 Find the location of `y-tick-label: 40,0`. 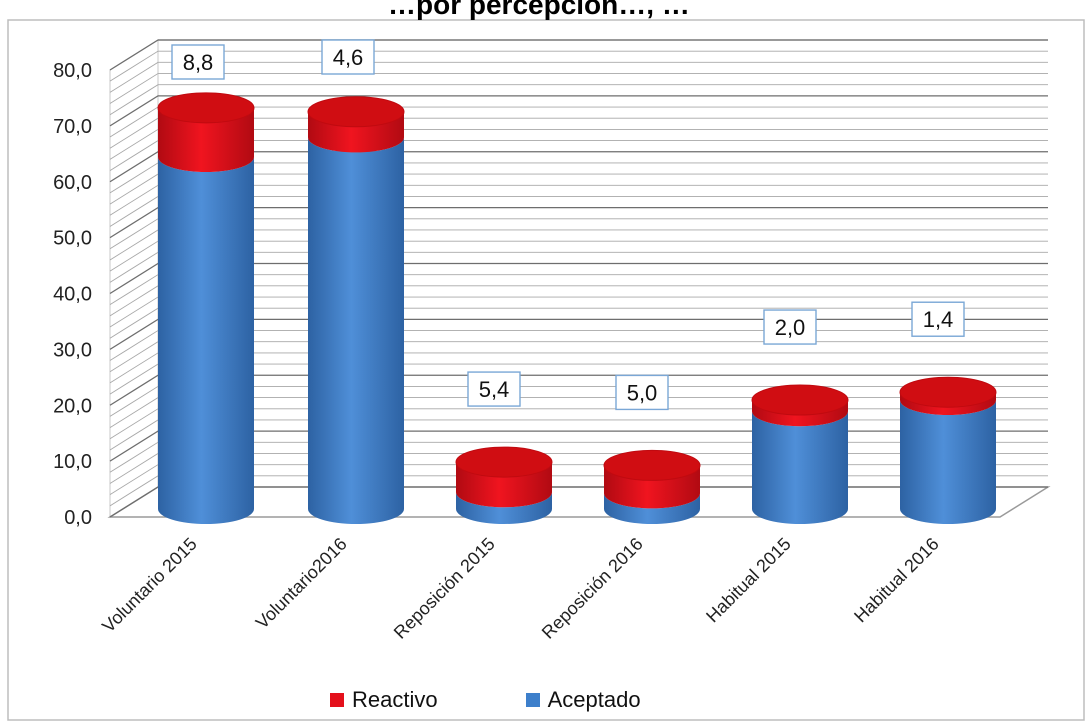

y-tick-label: 40,0 is located at coordinates (72, 295).